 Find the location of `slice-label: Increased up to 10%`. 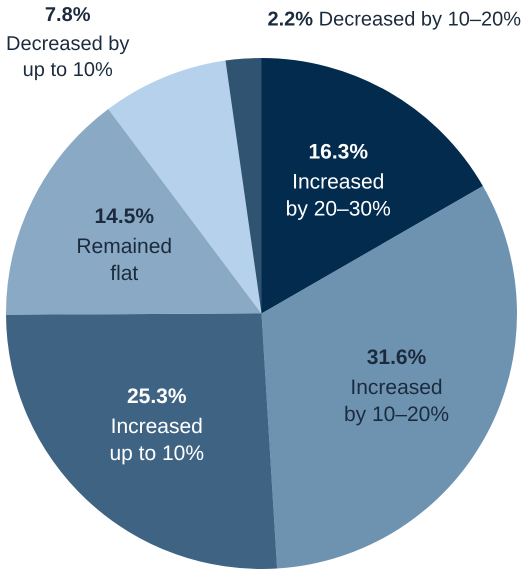

slice-label: Increased up to 10% is located at coordinates (156, 440).